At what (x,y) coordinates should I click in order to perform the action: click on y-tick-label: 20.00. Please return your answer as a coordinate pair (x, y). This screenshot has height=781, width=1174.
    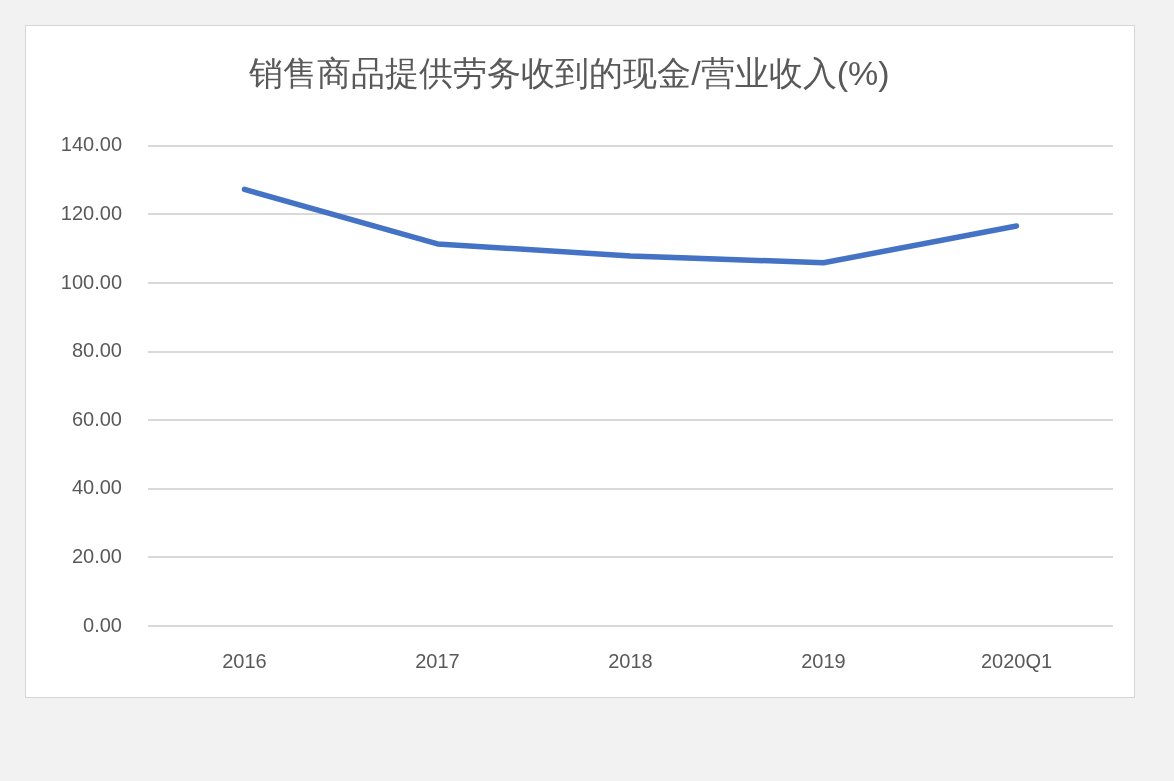
    Looking at the image, I should click on (96, 555).